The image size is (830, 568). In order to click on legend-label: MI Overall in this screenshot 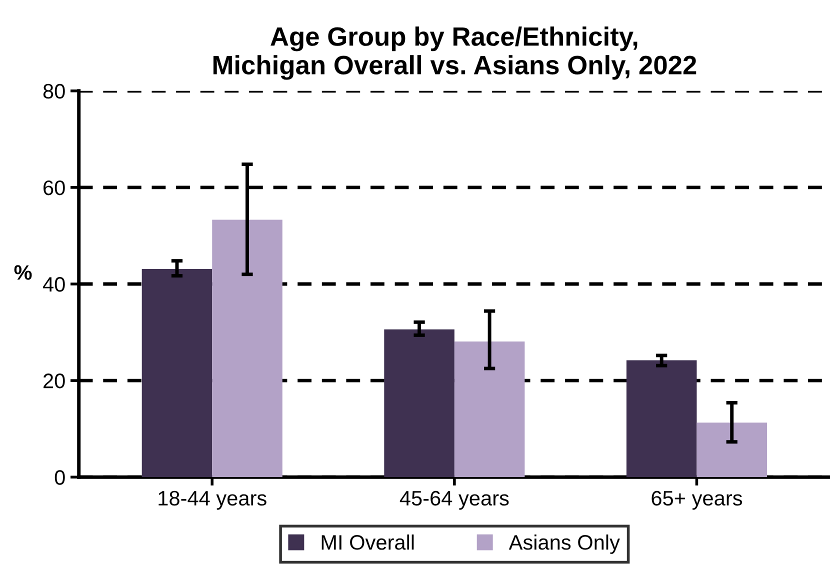, I will do `click(368, 542)`.